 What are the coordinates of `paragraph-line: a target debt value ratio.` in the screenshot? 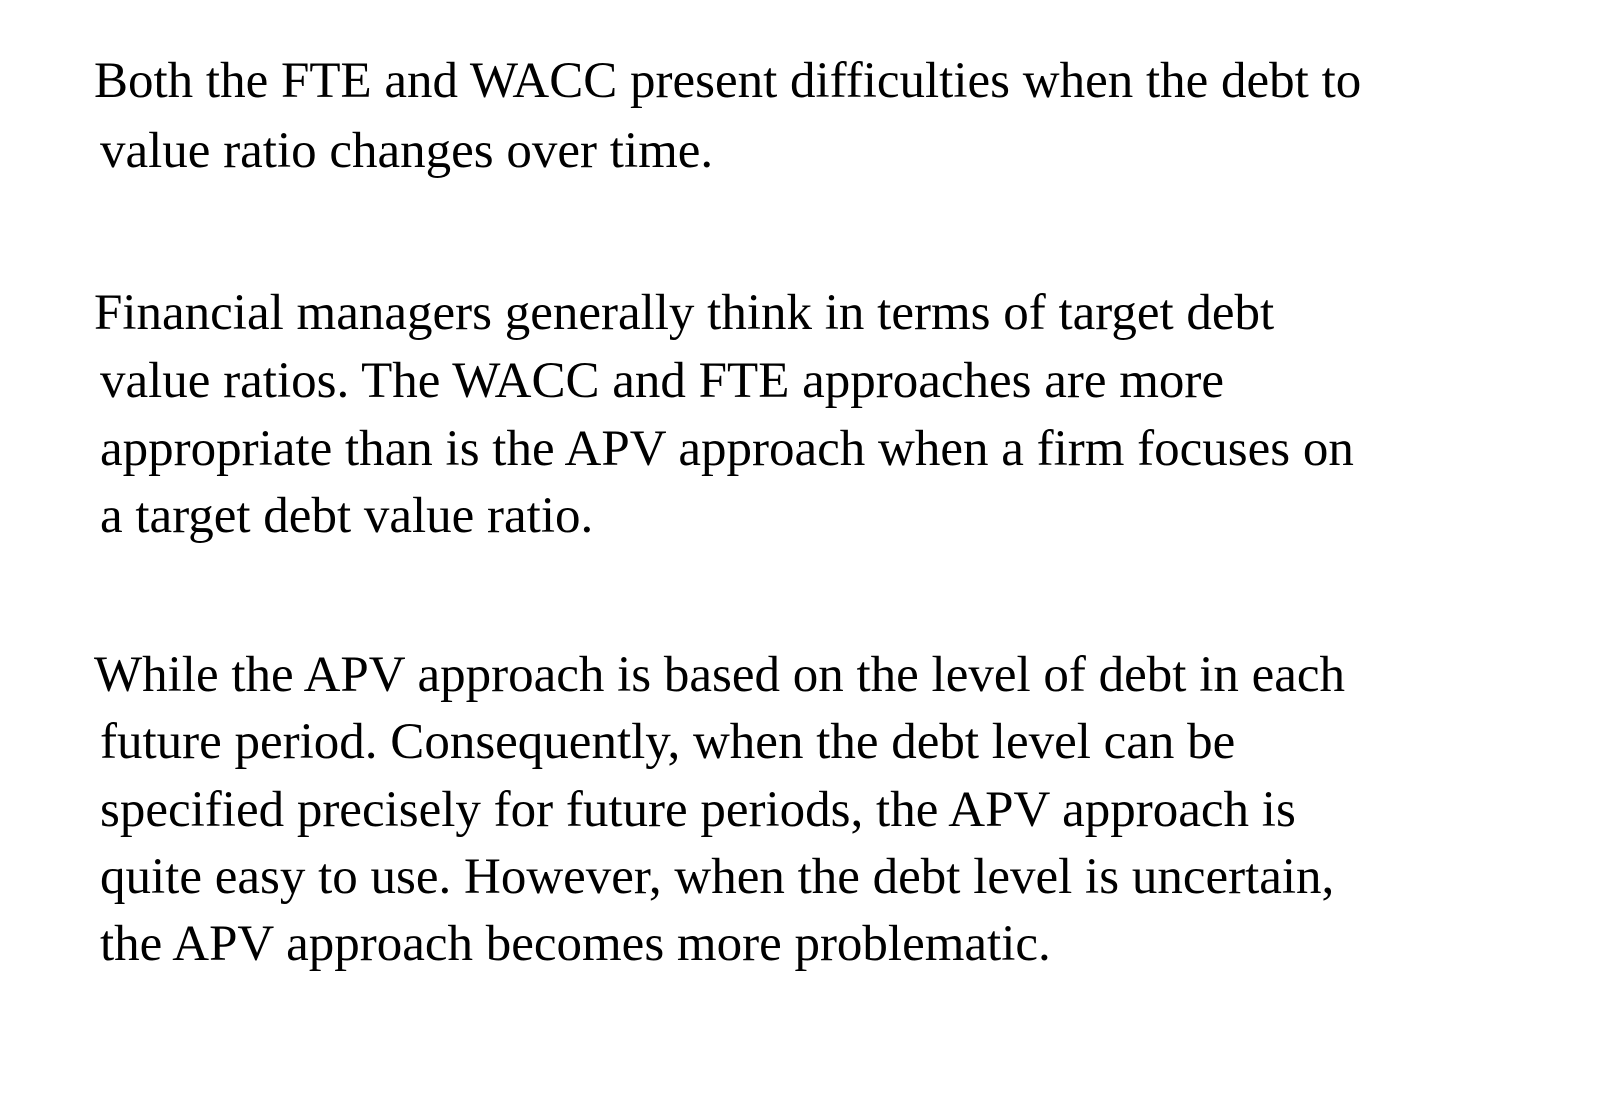 It's located at (347, 516).